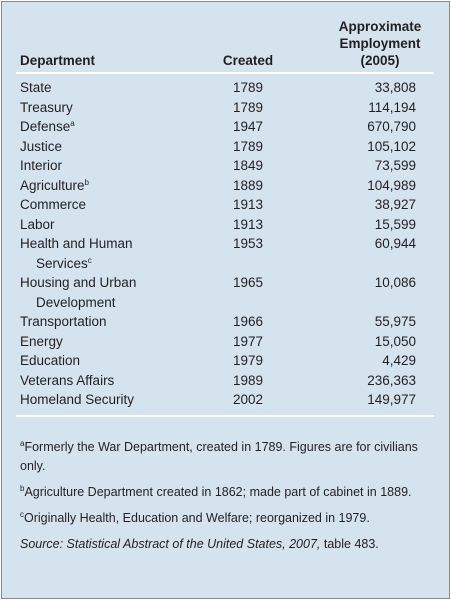 This screenshot has width=451, height=600. Describe the element at coordinates (98, 147) in the screenshot. I see `department-wrap: Justice` at that location.